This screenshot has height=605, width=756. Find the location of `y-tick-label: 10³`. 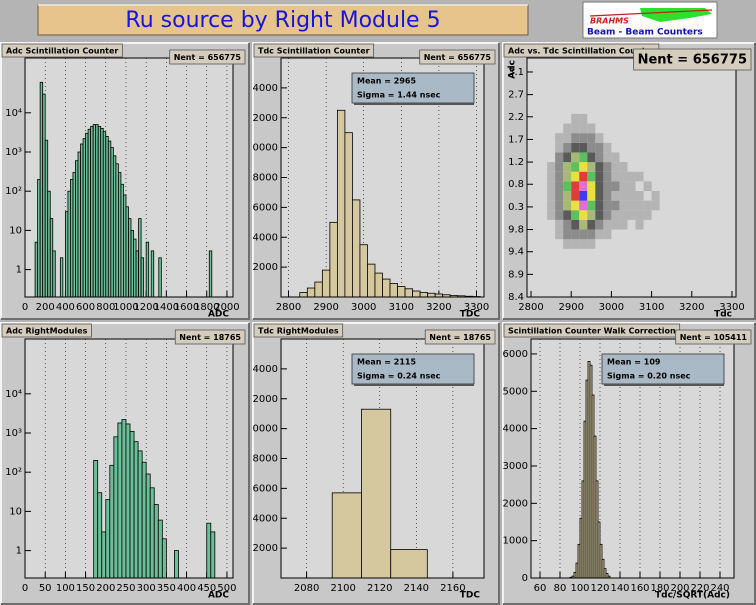

y-tick-label: 10³ is located at coordinates (13, 152).